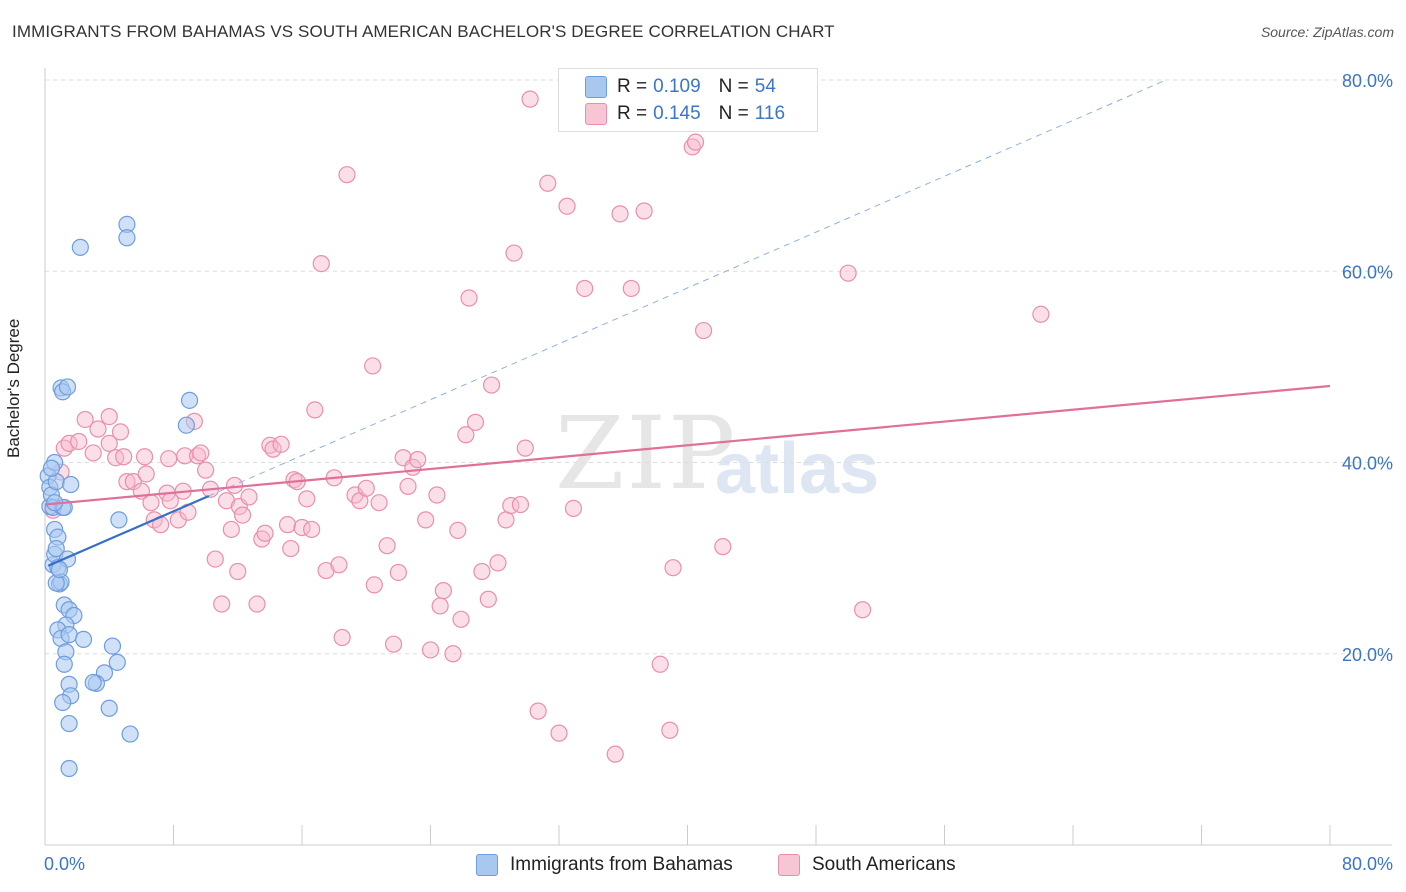 The height and width of the screenshot is (892, 1406). I want to click on watermark-zip: ZIP, so click(646, 453).